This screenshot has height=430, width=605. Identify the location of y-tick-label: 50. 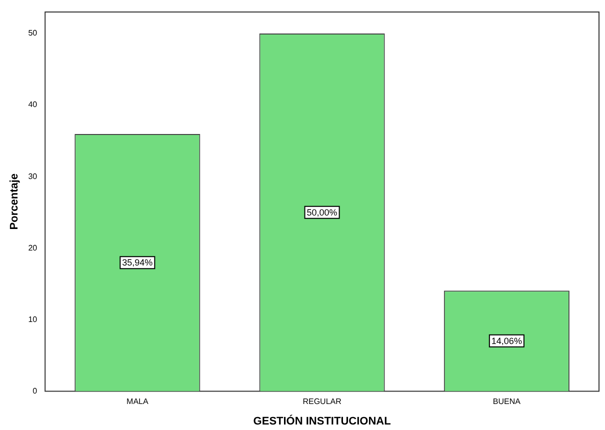
(33, 33).